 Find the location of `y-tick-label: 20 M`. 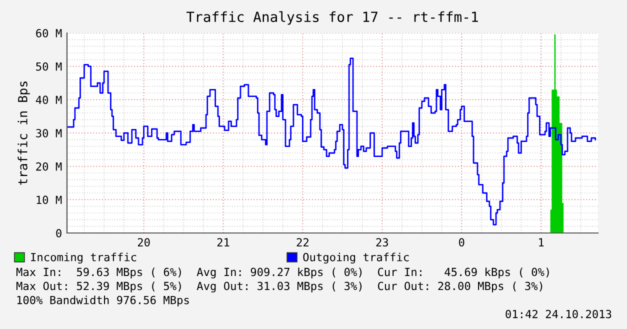

y-tick-label: 20 M is located at coordinates (49, 166).